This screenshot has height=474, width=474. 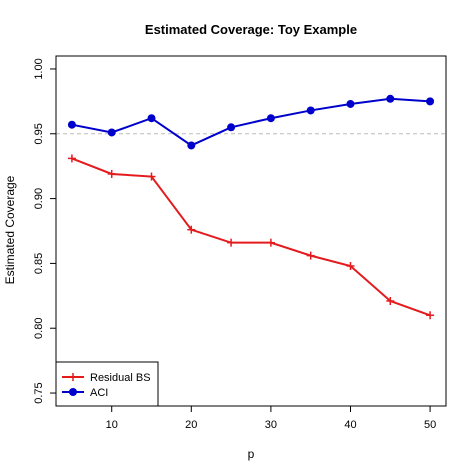 I want to click on legend: Residual BS ACI, so click(x=107, y=384).